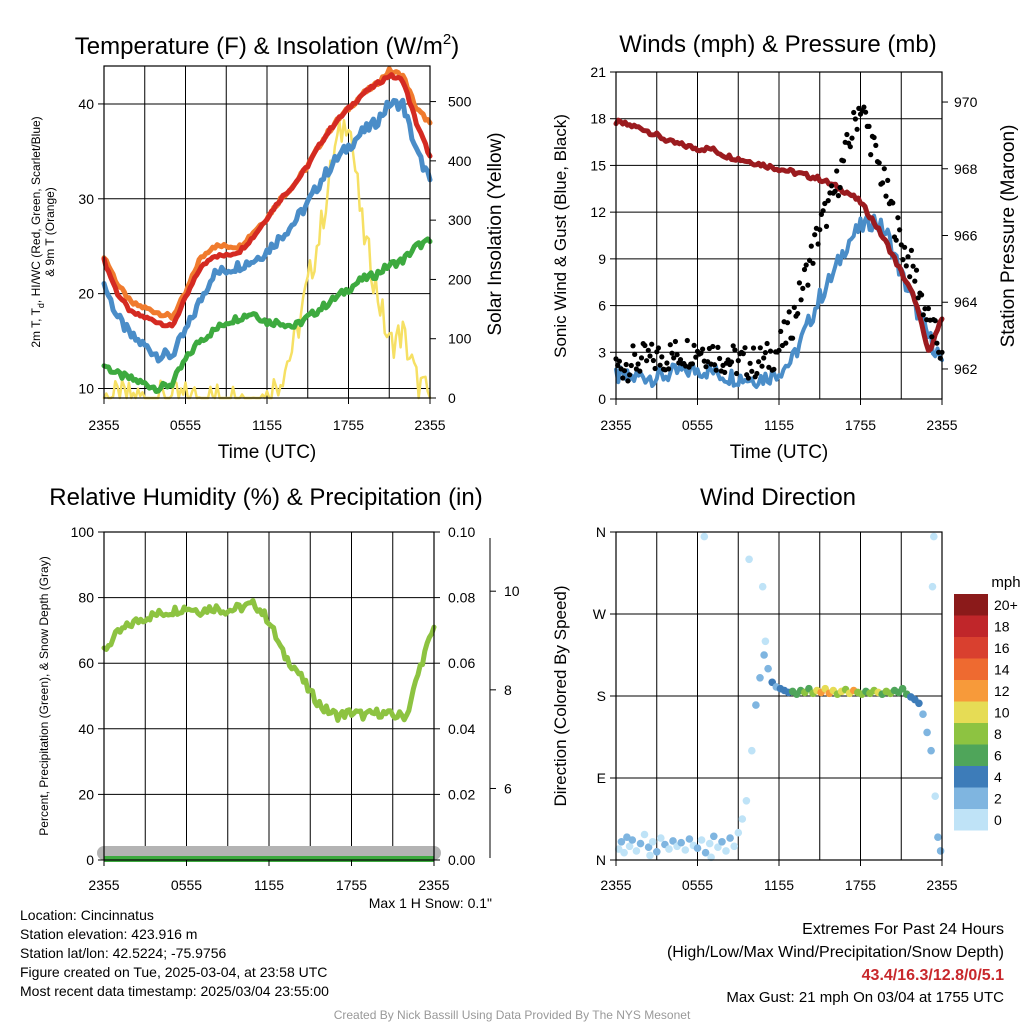 This screenshot has width=1024, height=1024. Describe the element at coordinates (966, 236) in the screenshot. I see `y2-tick-label: 966` at that location.